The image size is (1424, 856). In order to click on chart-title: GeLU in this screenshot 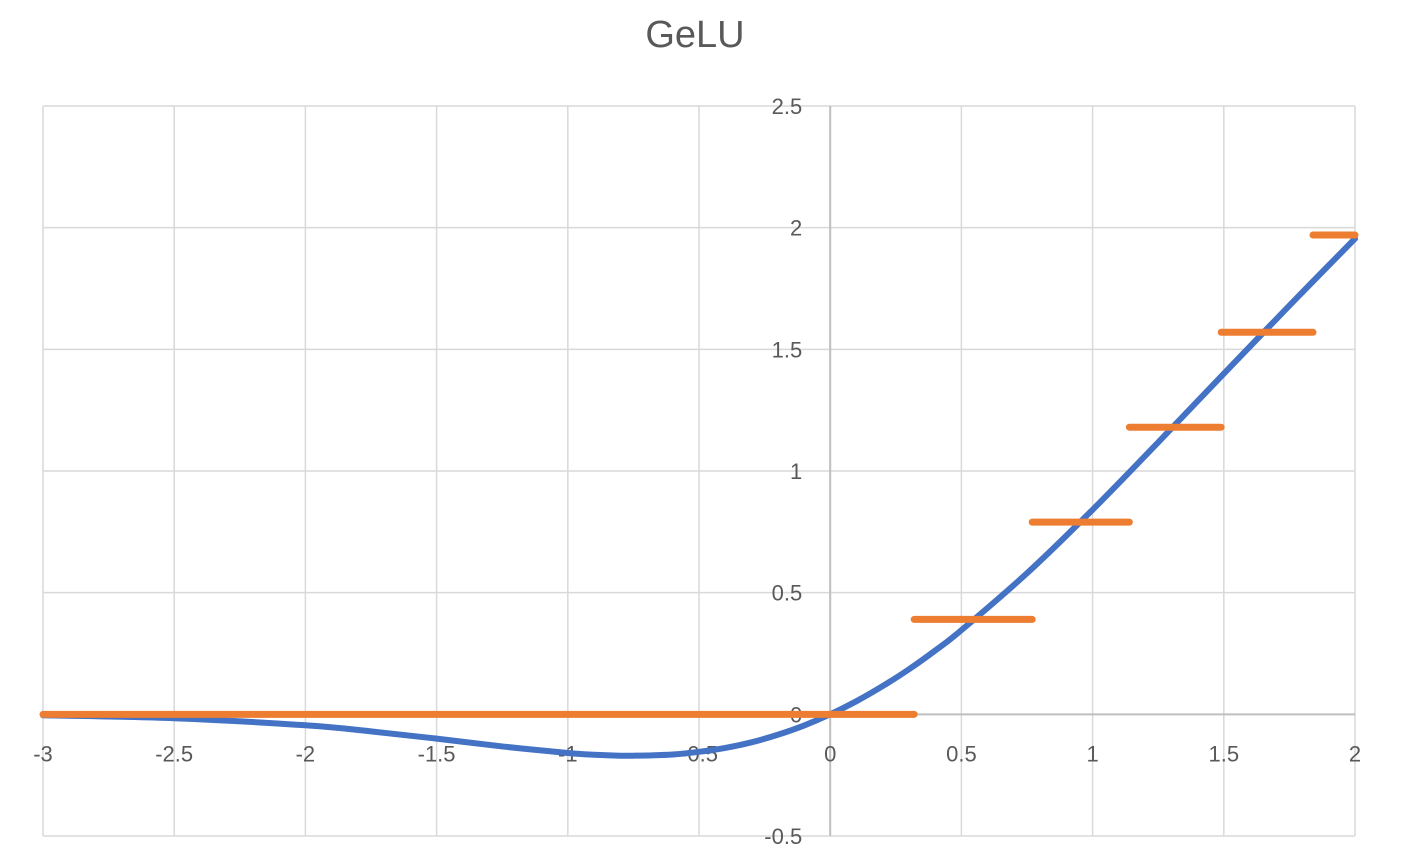, I will do `click(695, 35)`.